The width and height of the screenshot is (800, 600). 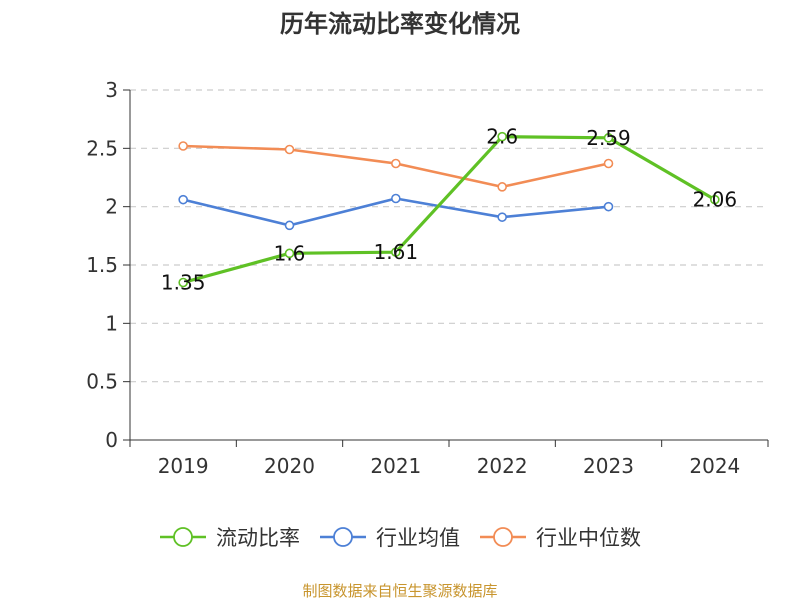 I want to click on data-label: 2.59, so click(x=608, y=138).